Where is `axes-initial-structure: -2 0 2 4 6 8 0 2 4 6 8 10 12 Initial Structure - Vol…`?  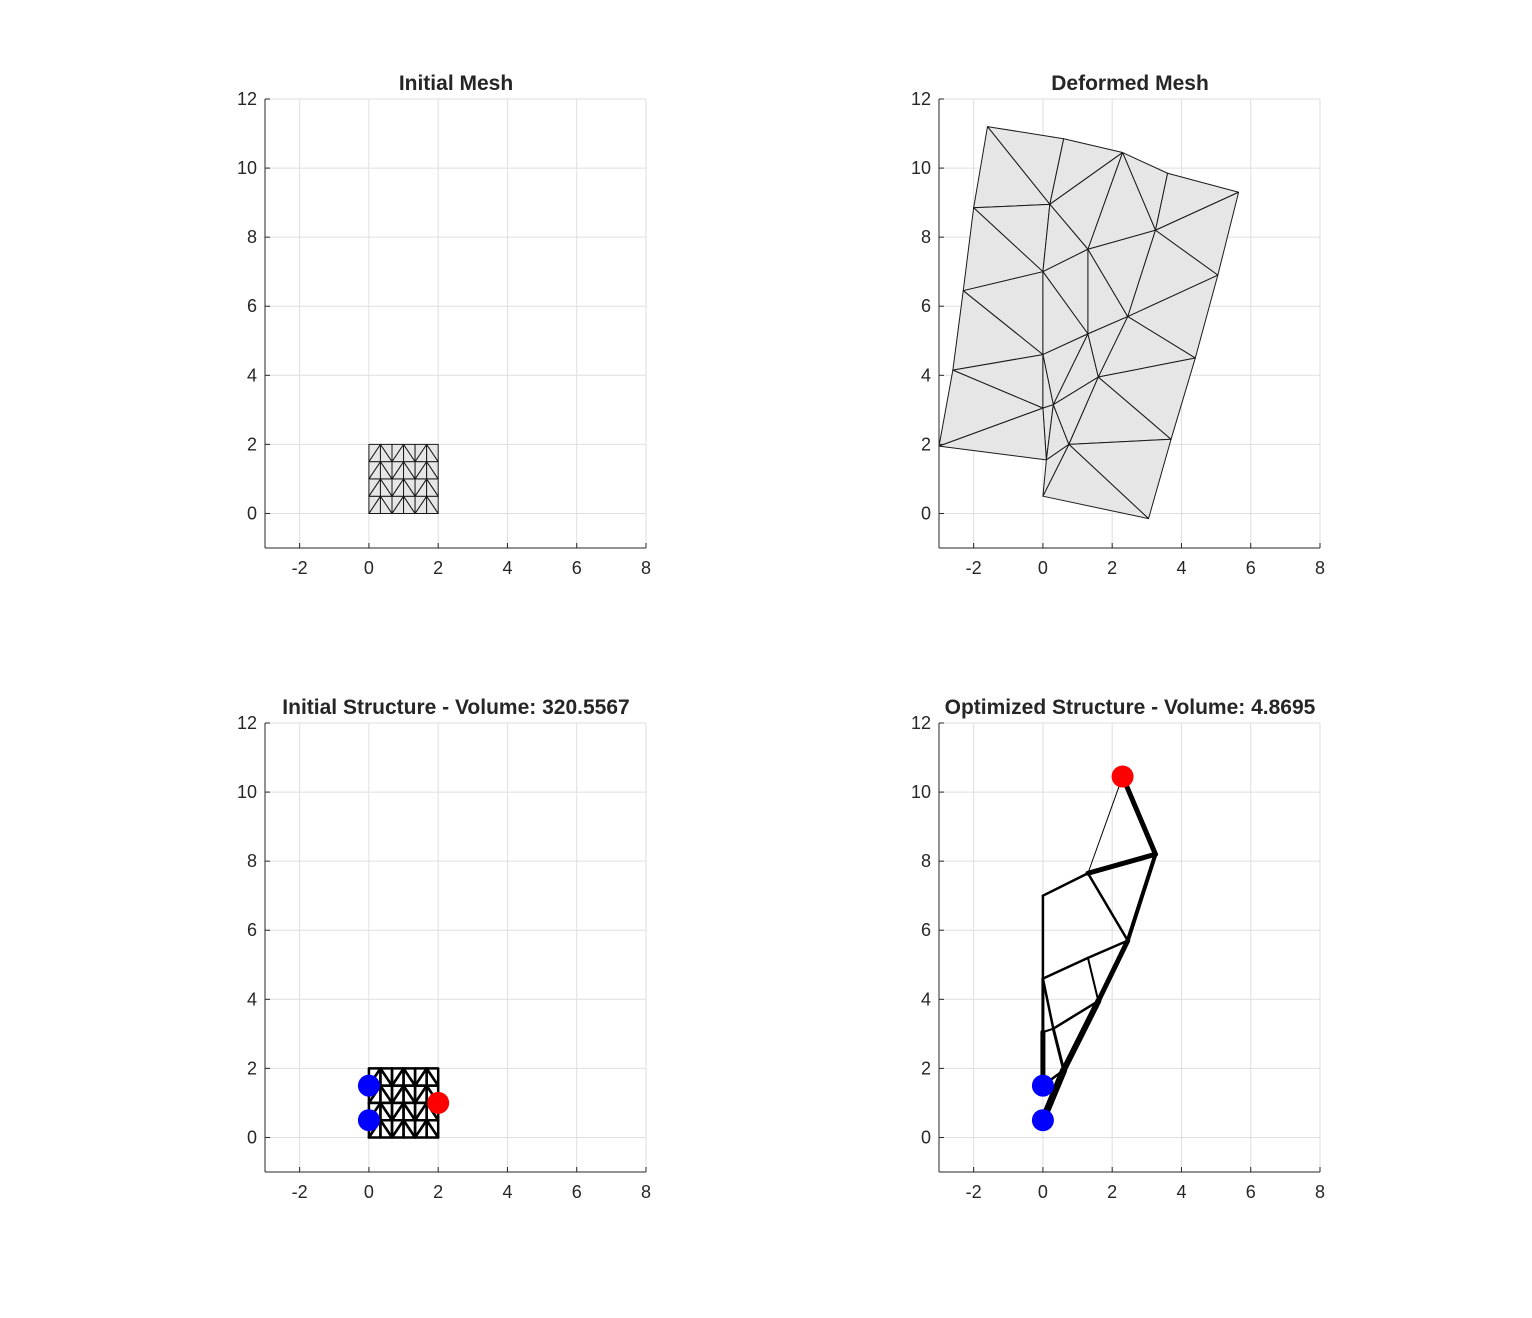
axes-initial-structure: -2 0 2 4 6 8 0 2 4 6 8 10 12 Initial Structure - Vol… is located at coordinates (444, 949).